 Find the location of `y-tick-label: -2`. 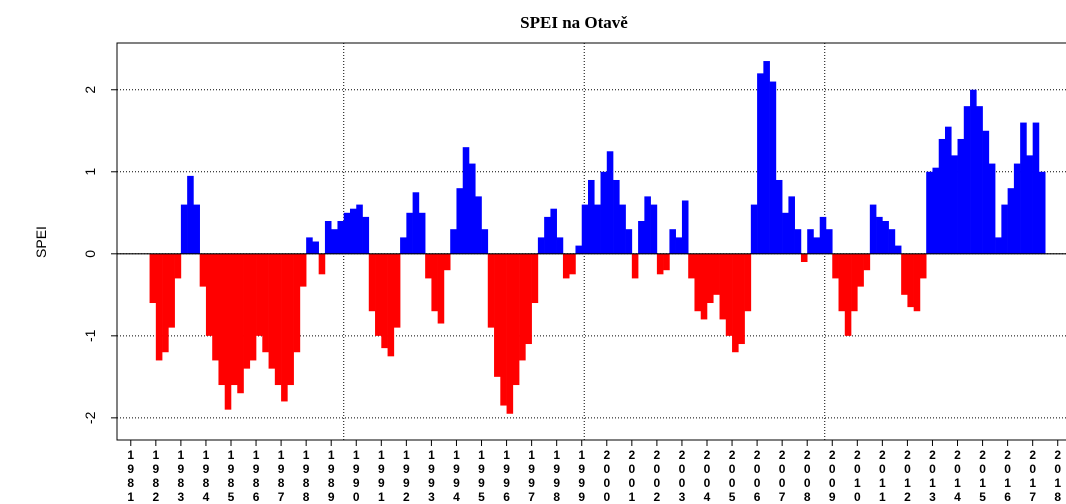

y-tick-label: -2 is located at coordinates (90, 417).